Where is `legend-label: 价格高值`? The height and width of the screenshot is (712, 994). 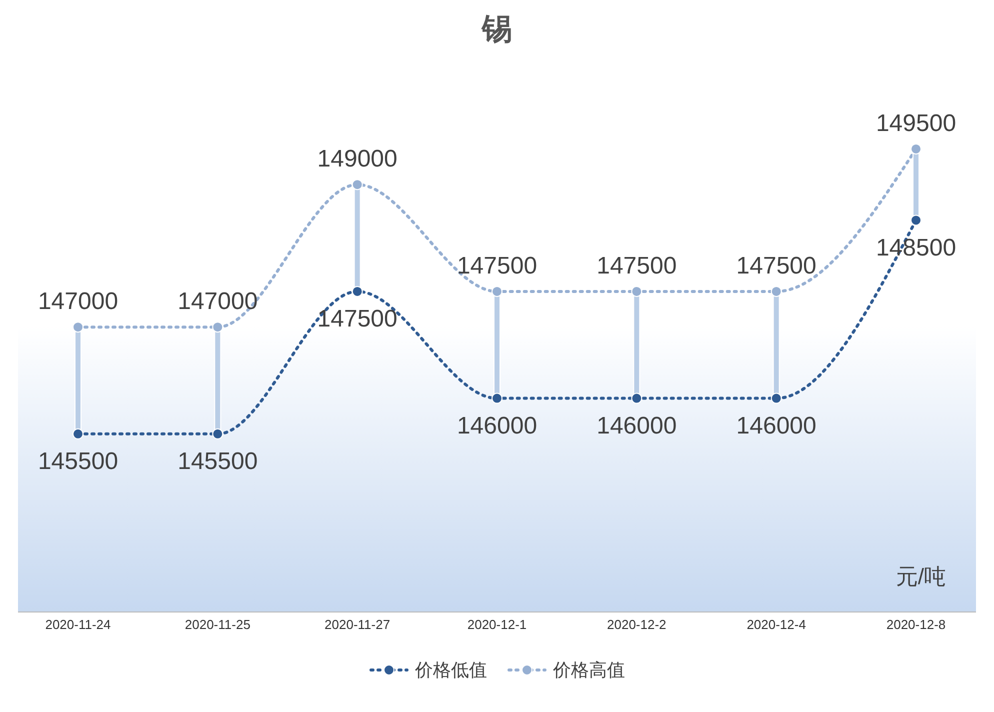 legend-label: 价格高值 is located at coordinates (589, 670).